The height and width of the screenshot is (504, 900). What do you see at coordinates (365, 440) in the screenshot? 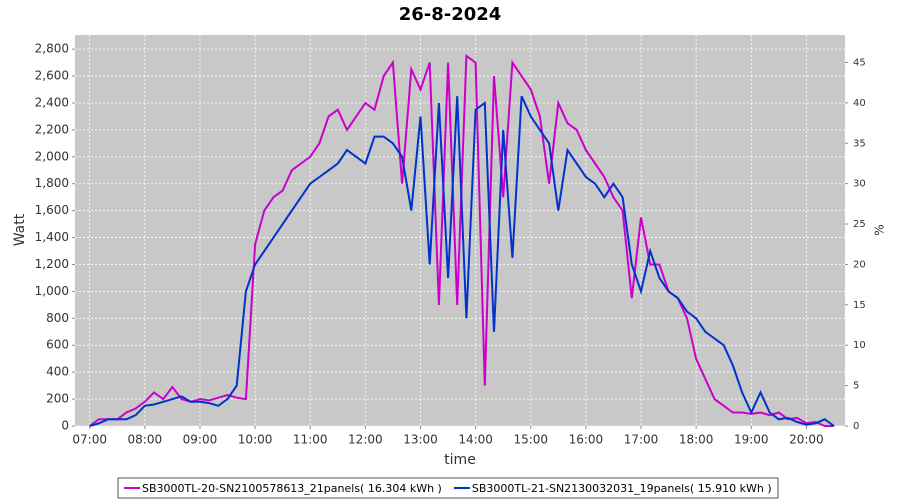
I see `x-tick-label: 12:00` at bounding box center [365, 440].